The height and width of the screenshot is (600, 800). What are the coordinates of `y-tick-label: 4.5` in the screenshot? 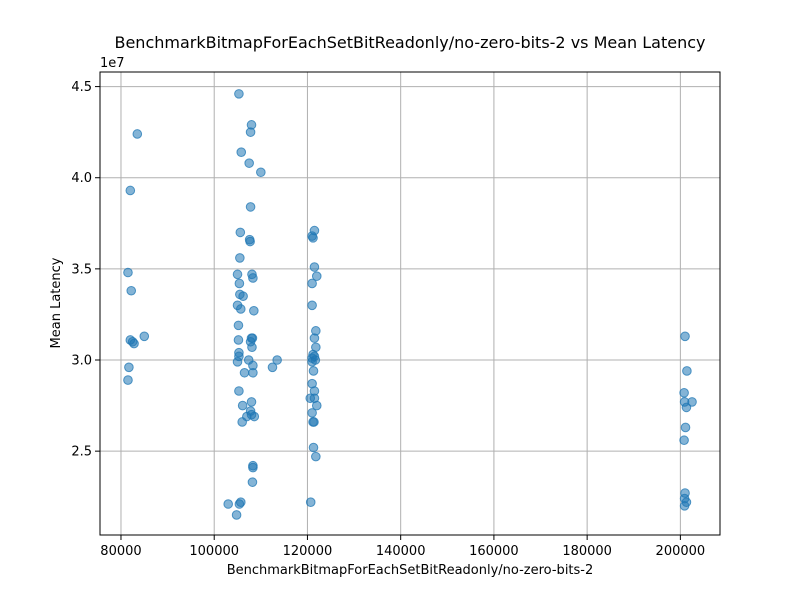 It's located at (81, 87).